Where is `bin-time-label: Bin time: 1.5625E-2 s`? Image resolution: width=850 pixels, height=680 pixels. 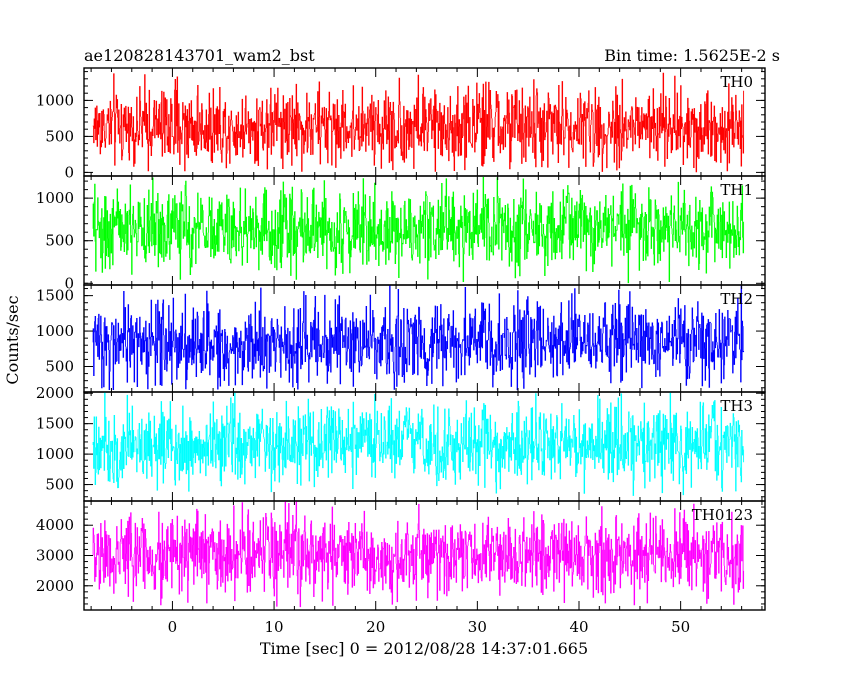 bin-time-label: Bin time: 1.5625E-2 s is located at coordinates (692, 55).